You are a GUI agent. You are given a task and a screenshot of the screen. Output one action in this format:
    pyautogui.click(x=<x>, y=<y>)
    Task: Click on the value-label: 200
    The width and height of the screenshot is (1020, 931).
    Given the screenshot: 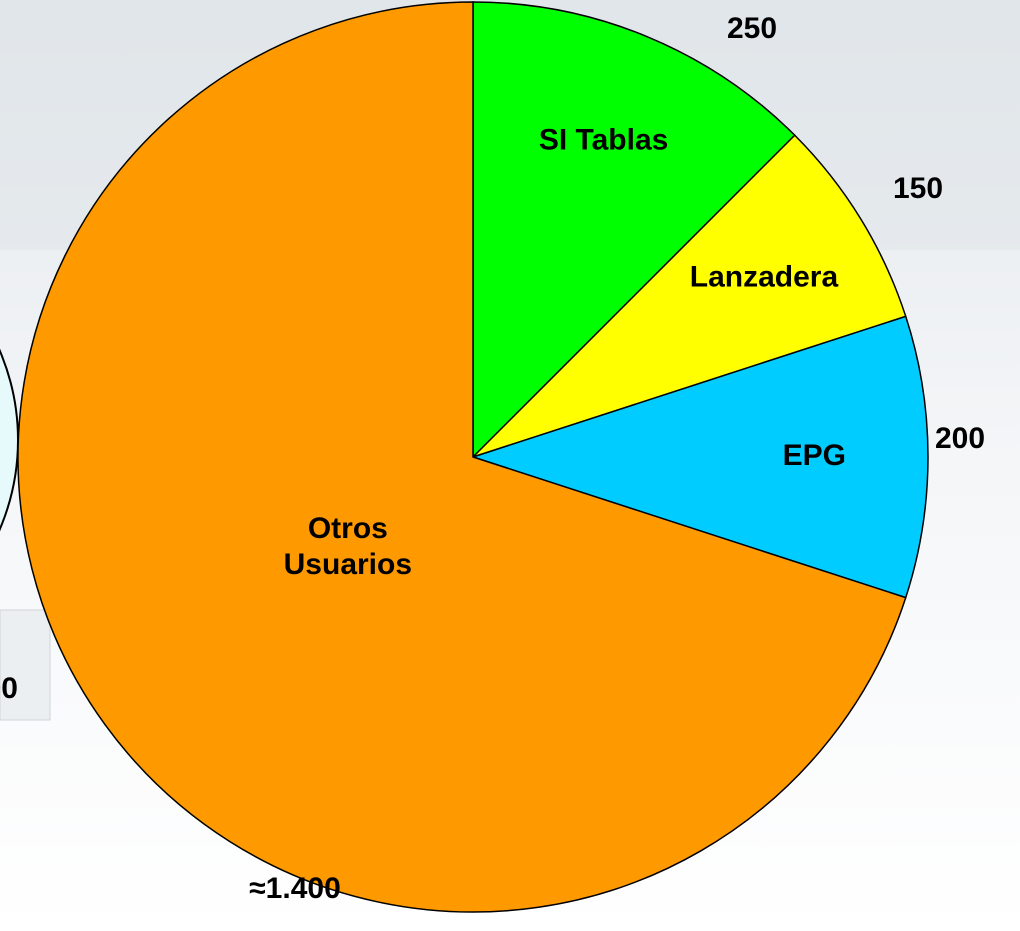 What is the action you would take?
    pyautogui.click(x=960, y=438)
    